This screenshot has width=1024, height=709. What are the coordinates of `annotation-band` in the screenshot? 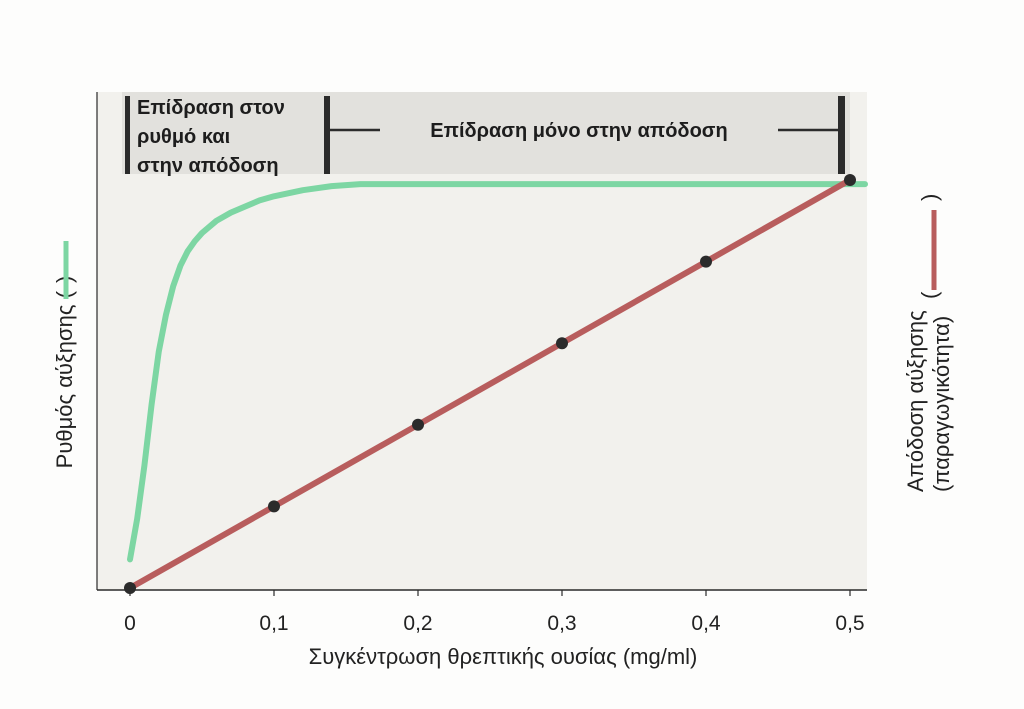 It's located at (486, 133).